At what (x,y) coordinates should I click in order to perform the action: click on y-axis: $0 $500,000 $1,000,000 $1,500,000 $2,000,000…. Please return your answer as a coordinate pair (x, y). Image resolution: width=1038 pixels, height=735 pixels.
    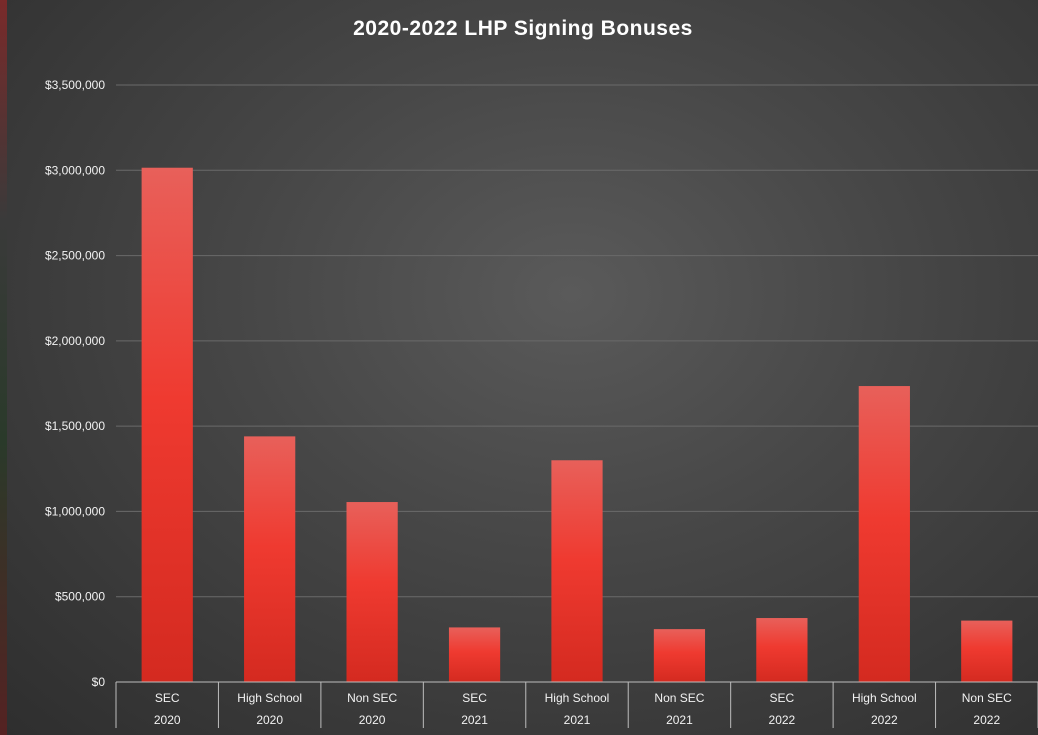
    Looking at the image, I should click on (75, 383).